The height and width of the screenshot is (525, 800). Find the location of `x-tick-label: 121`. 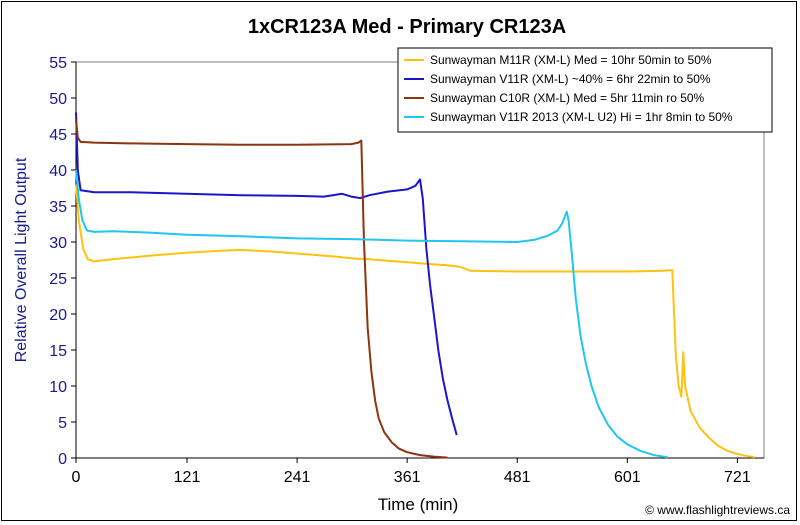

x-tick-label: 121 is located at coordinates (187, 477).